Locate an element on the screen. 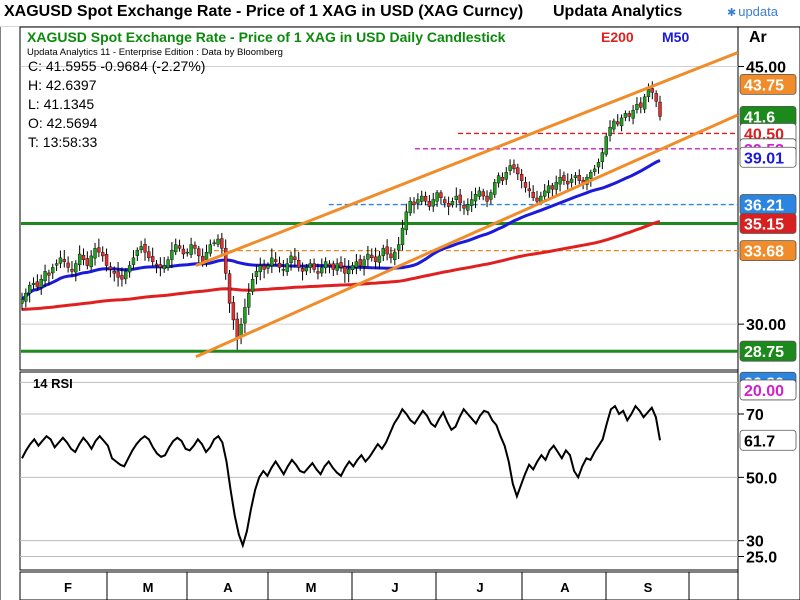  price-label-8: 28.75 is located at coordinates (764, 352).